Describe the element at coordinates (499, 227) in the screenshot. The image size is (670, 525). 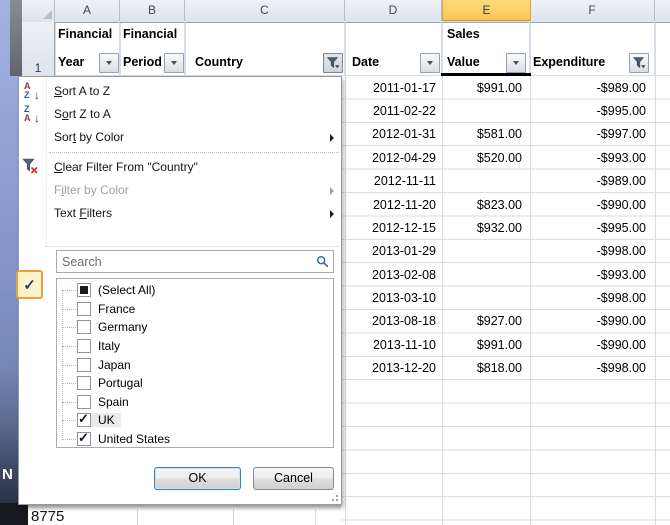
I see `cell-sales-value: $932.00` at that location.